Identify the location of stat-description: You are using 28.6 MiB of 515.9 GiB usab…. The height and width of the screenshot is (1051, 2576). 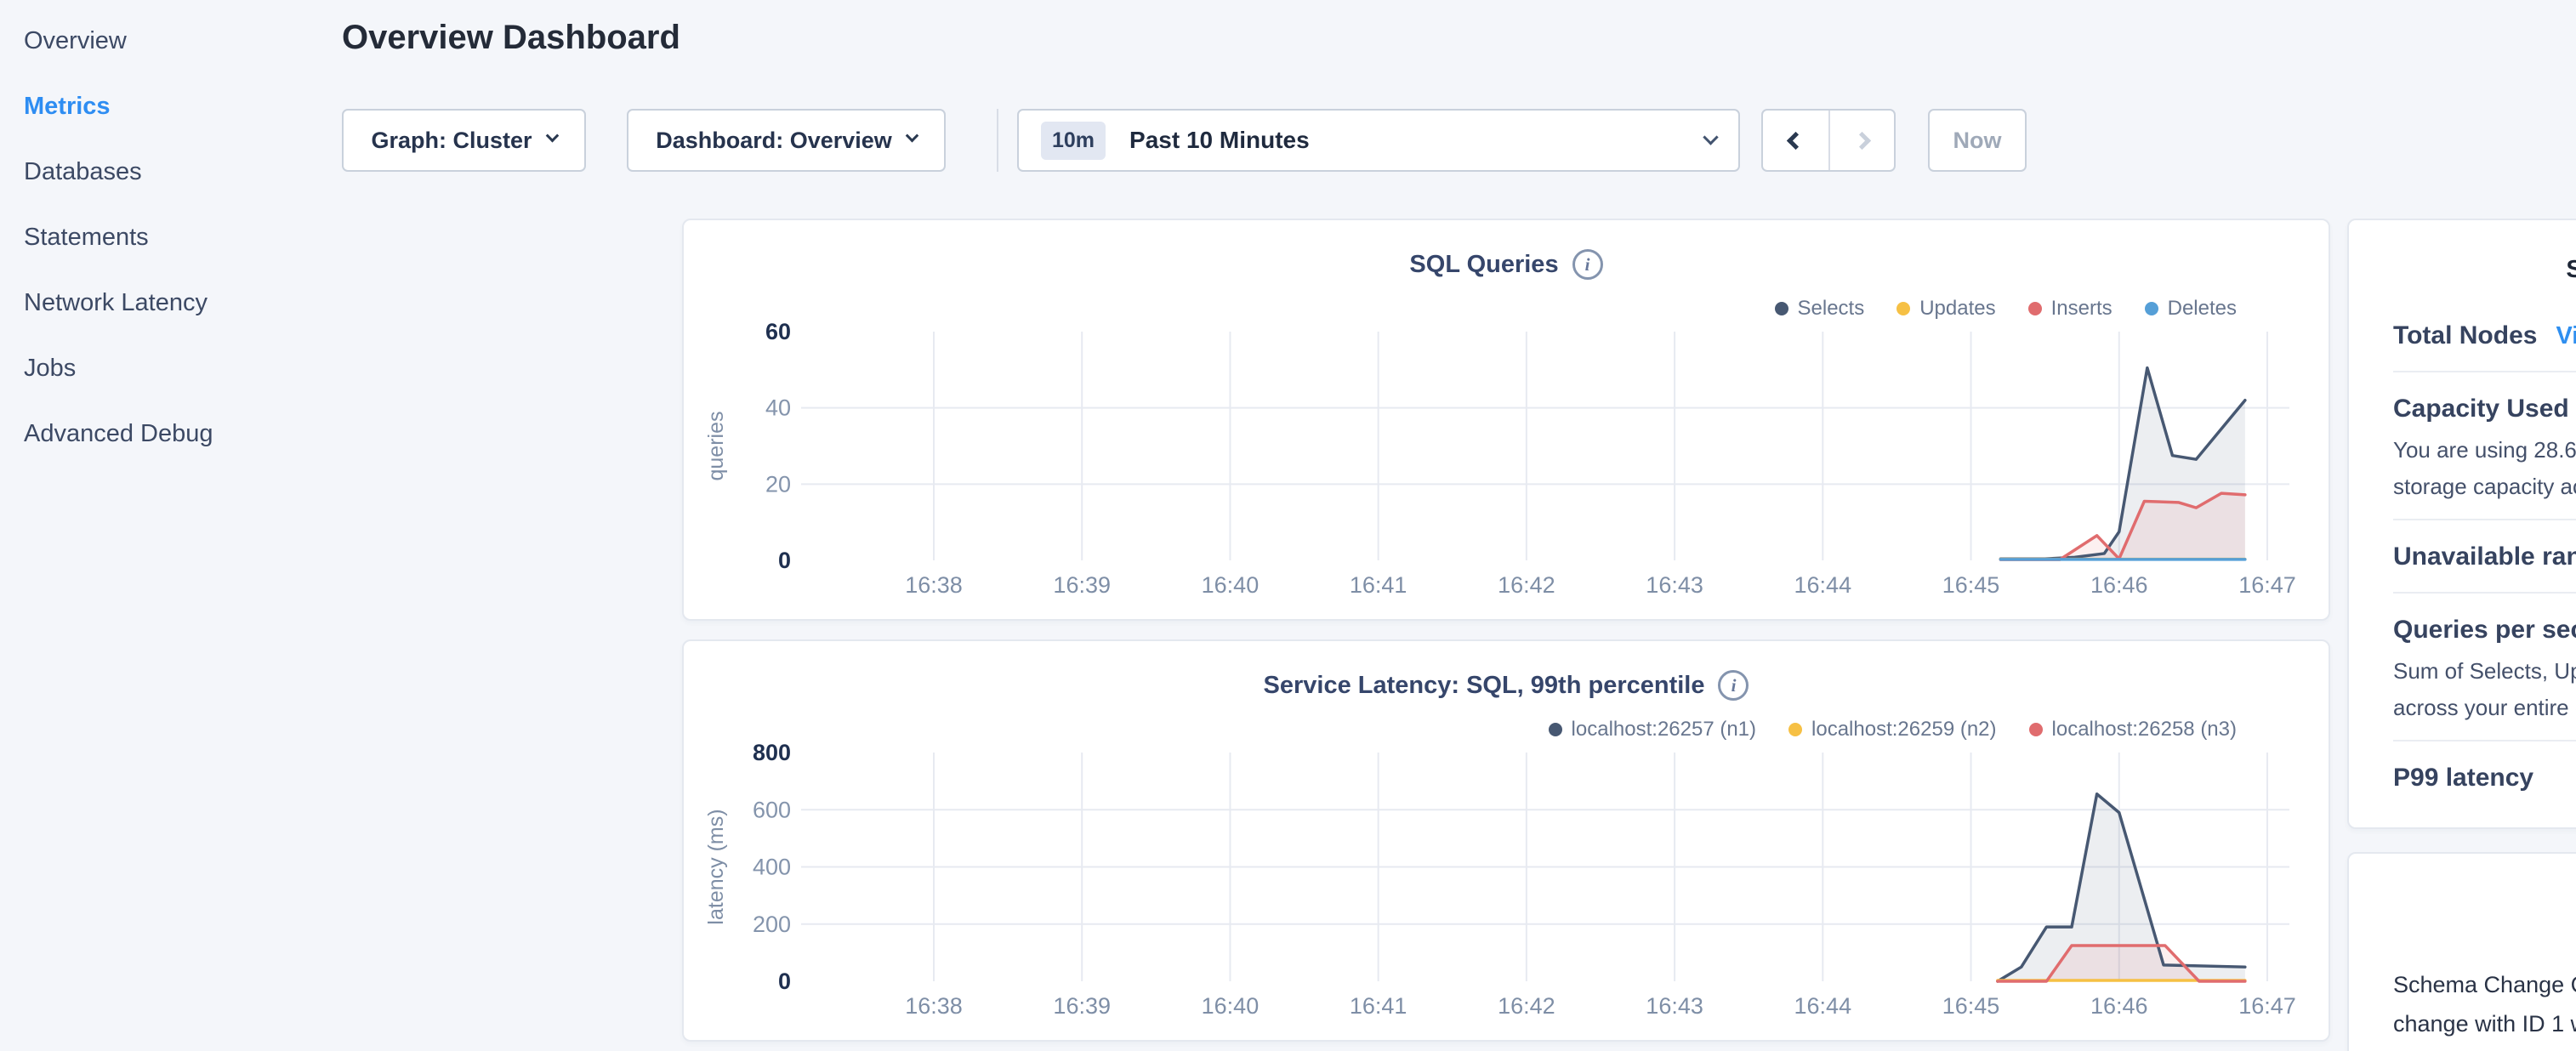
(2484, 468).